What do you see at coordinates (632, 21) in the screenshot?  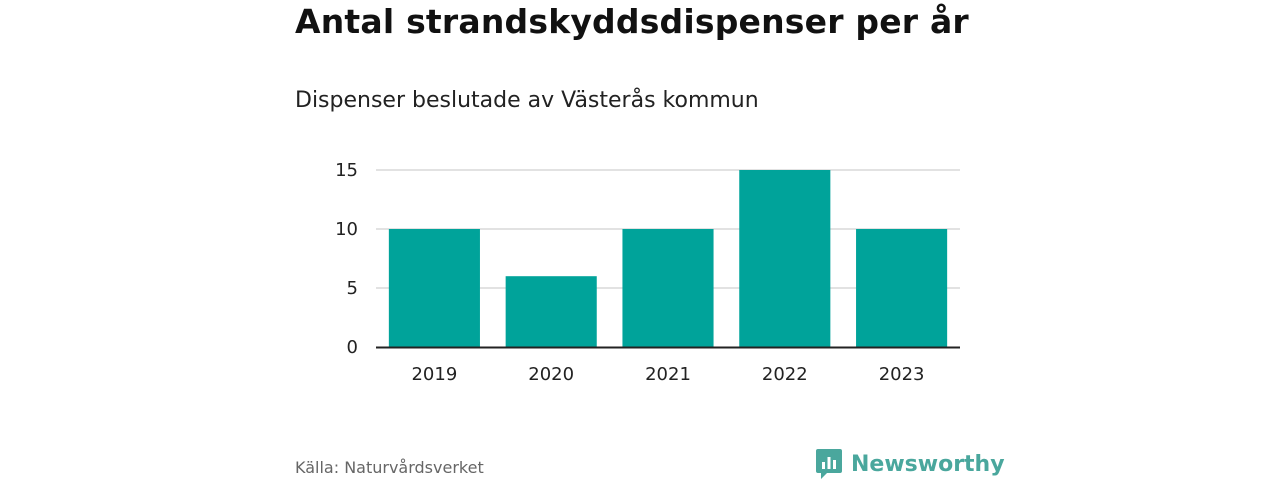 I see `chart-title: Antal strandskyddsdispenser per år` at bounding box center [632, 21].